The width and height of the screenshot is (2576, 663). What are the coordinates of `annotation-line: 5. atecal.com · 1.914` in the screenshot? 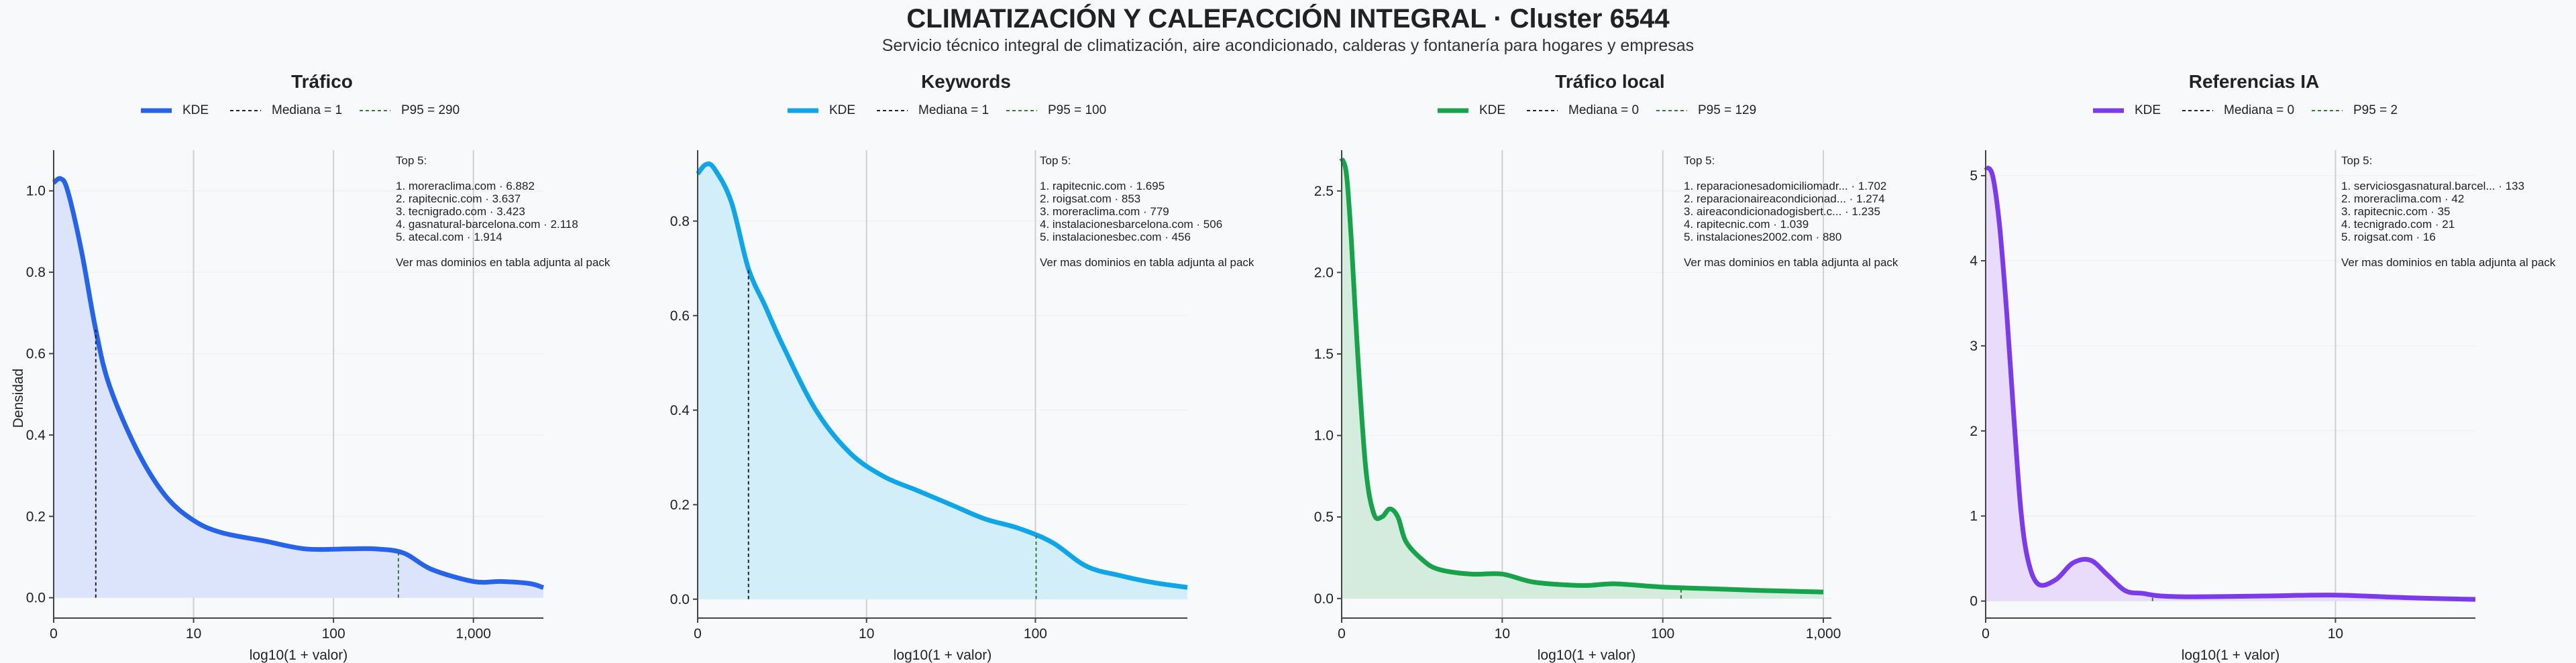 It's located at (449, 237).